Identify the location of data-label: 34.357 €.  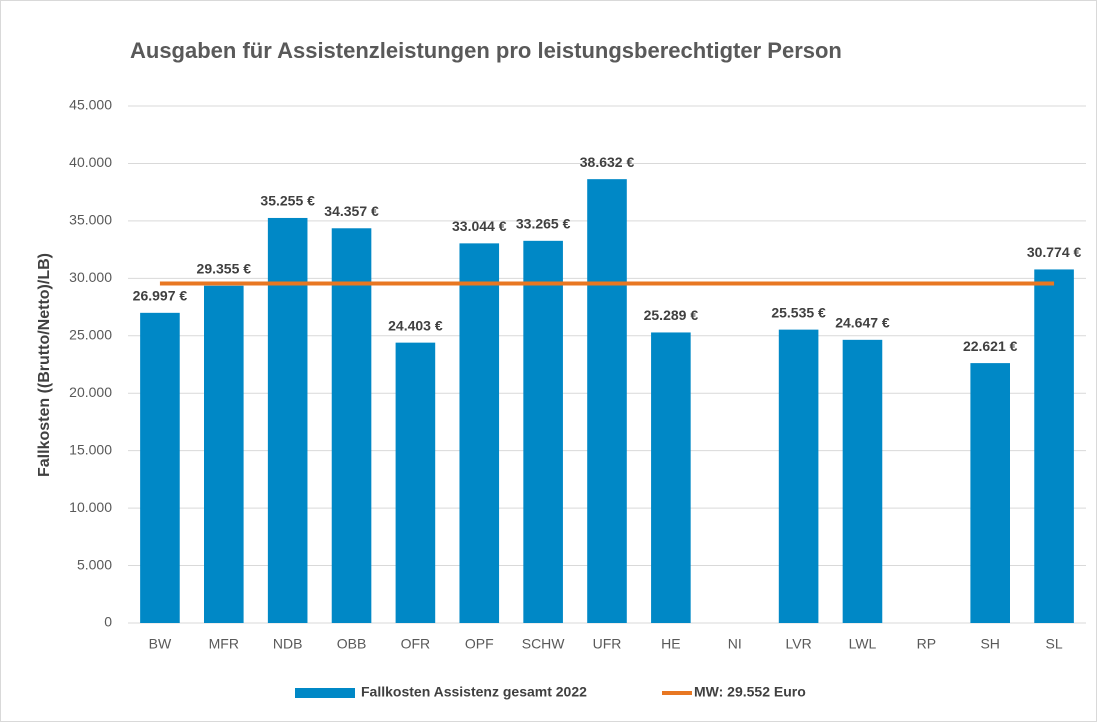
(351, 211).